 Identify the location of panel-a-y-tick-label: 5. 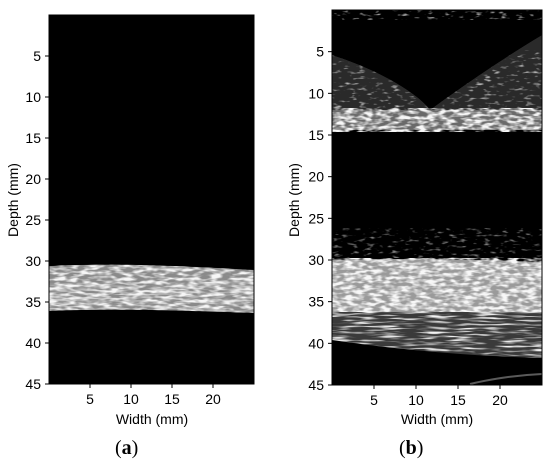
(37, 56).